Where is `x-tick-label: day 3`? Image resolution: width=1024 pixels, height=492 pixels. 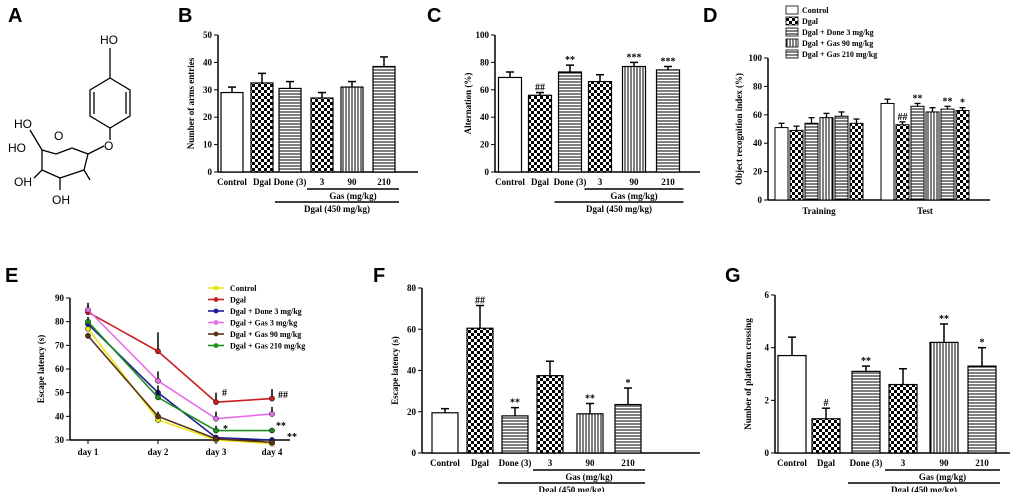 x-tick-label: day 3 is located at coordinates (216, 452).